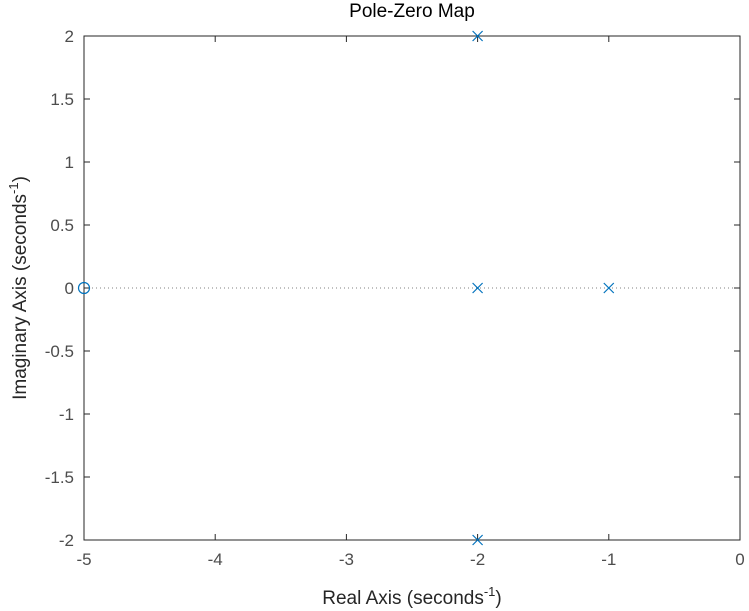 This screenshot has width=749, height=611. Describe the element at coordinates (69, 162) in the screenshot. I see `y-tick-label: 1` at that location.